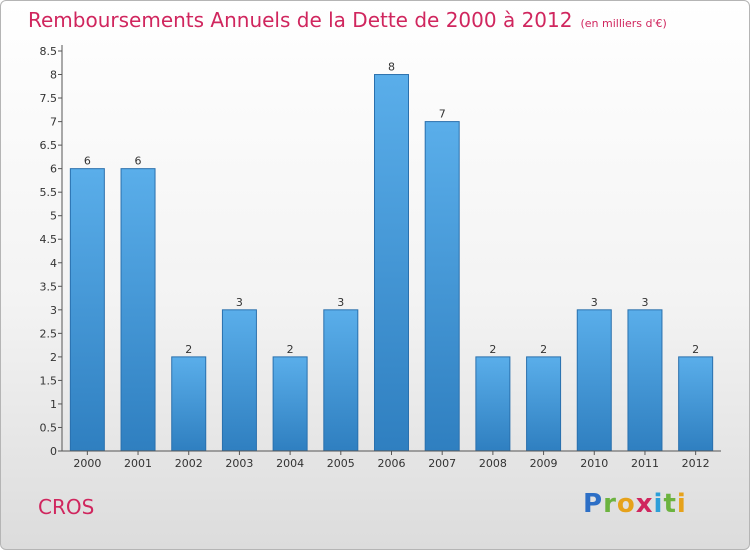 This screenshot has height=550, width=750. Describe the element at coordinates (626, 504) in the screenshot. I see `logo-letter: o` at that location.